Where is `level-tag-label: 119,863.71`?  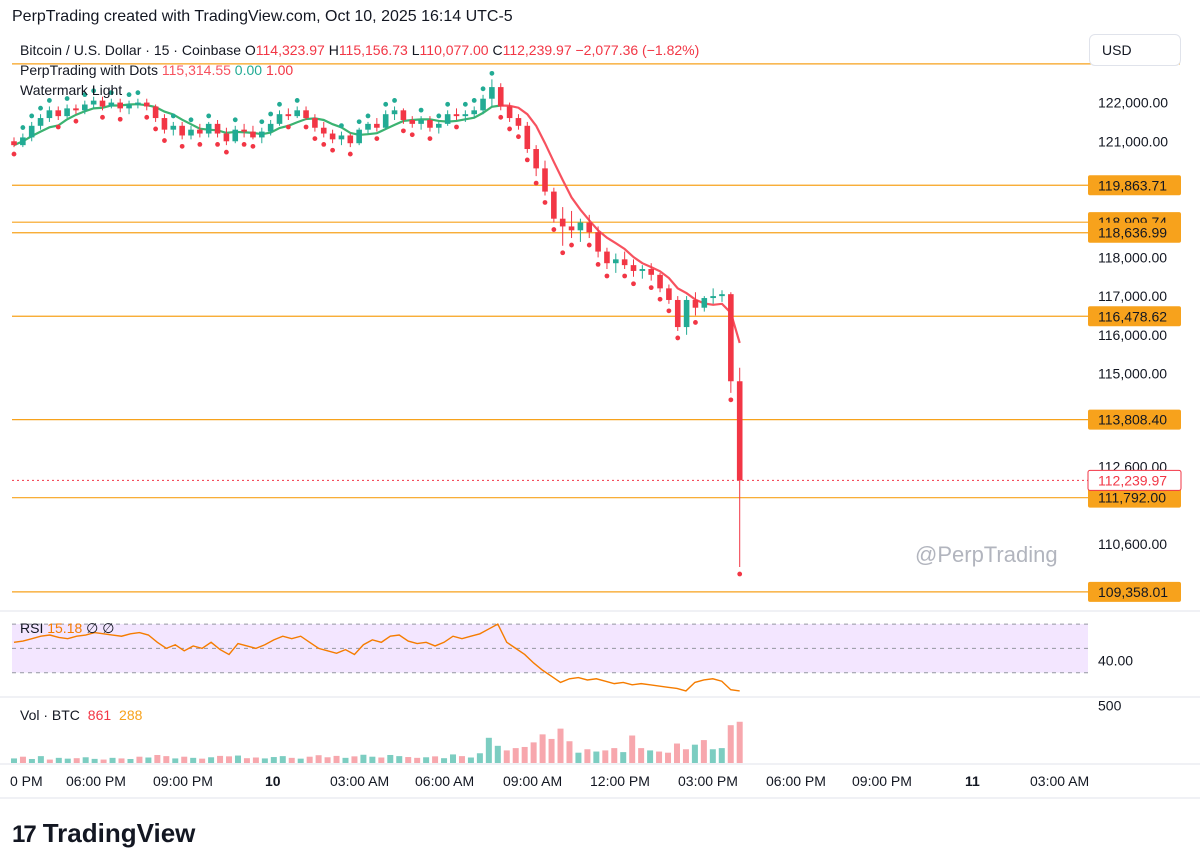 level-tag-label: 119,863.71 is located at coordinates (1132, 185).